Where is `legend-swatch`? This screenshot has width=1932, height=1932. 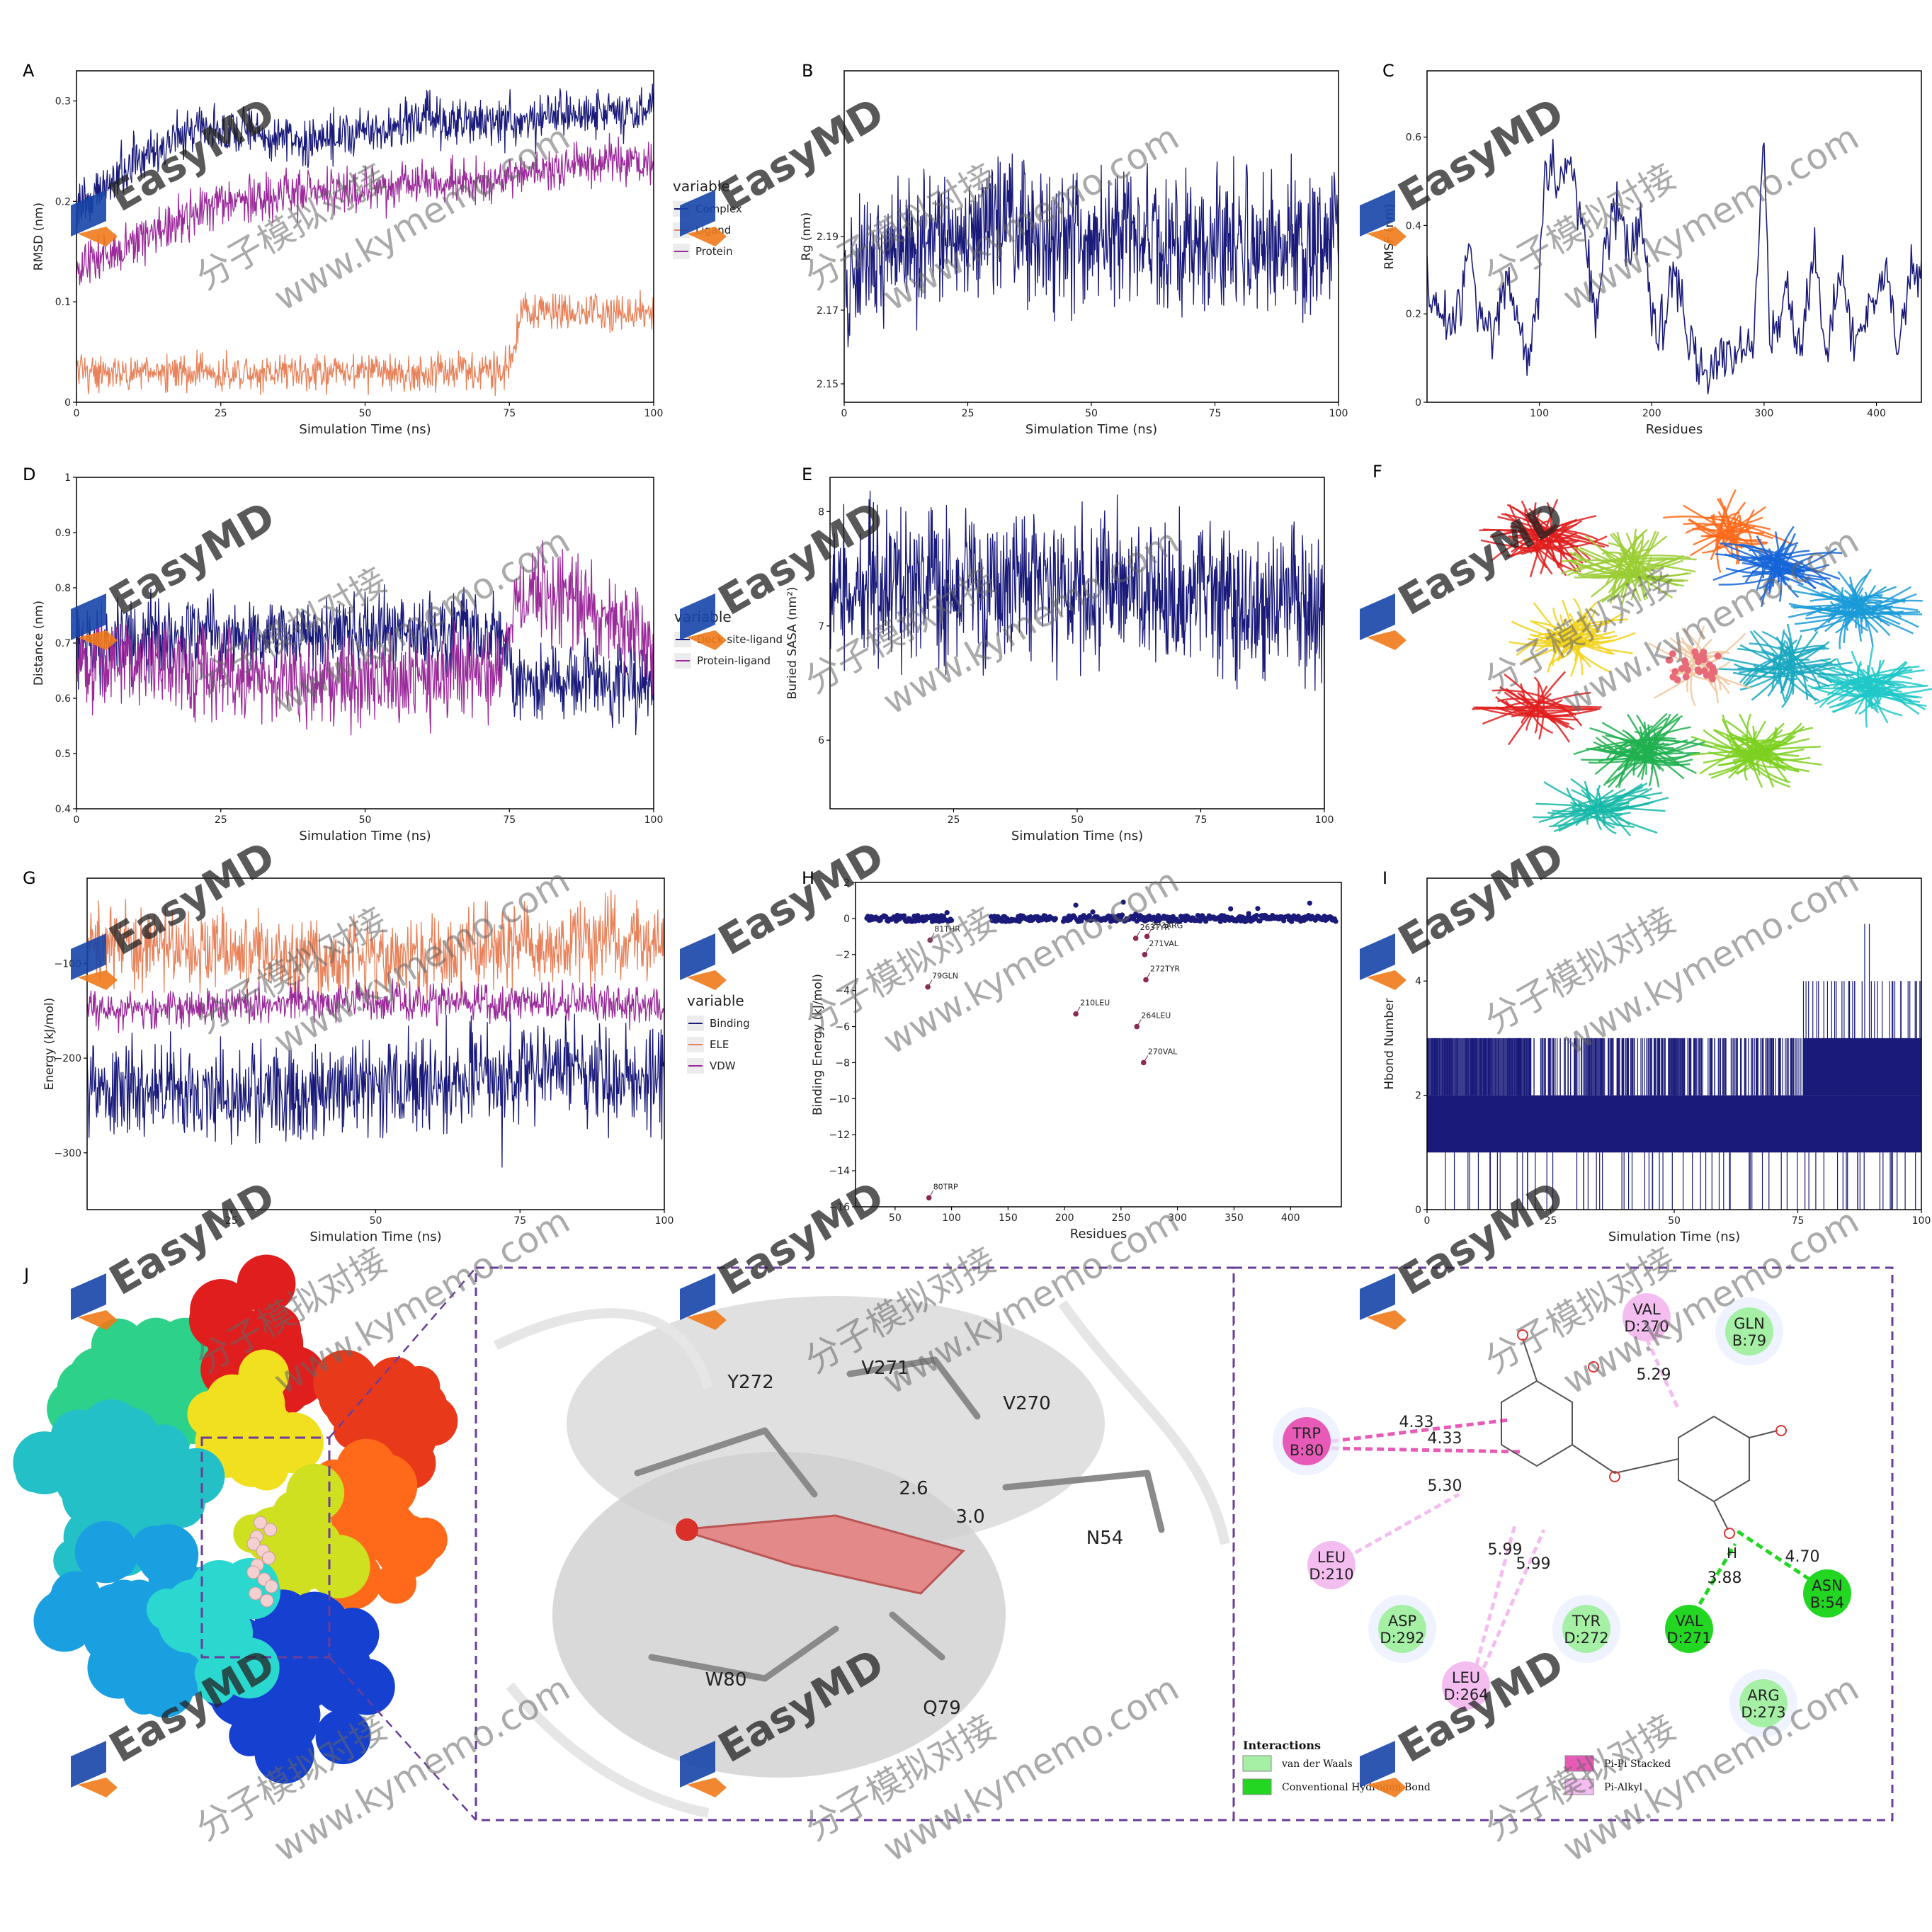 legend-swatch is located at coordinates (1579, 1786).